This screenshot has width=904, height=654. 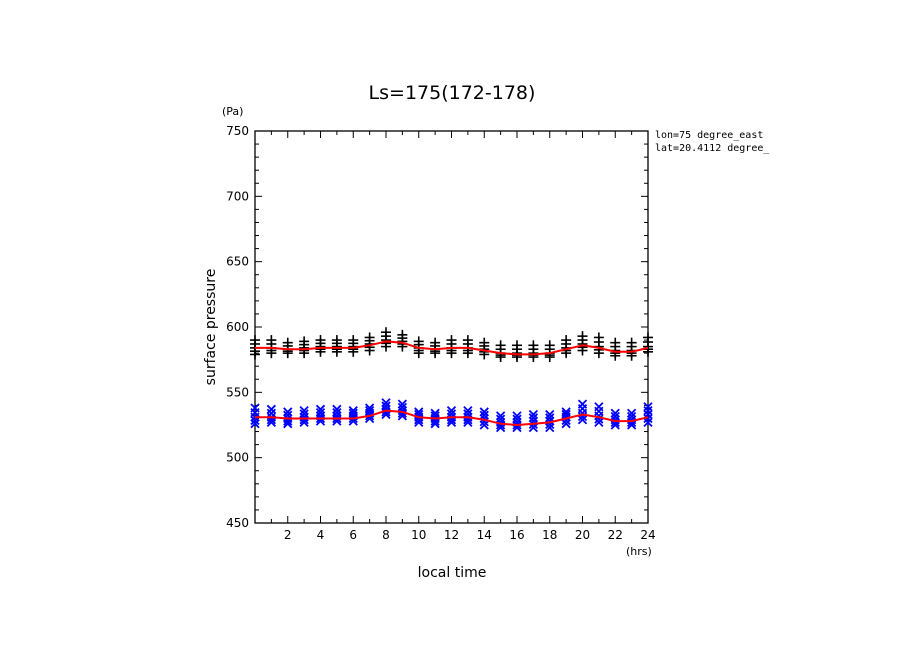 What do you see at coordinates (516, 535) in the screenshot?
I see `x-tick-label: 16` at bounding box center [516, 535].